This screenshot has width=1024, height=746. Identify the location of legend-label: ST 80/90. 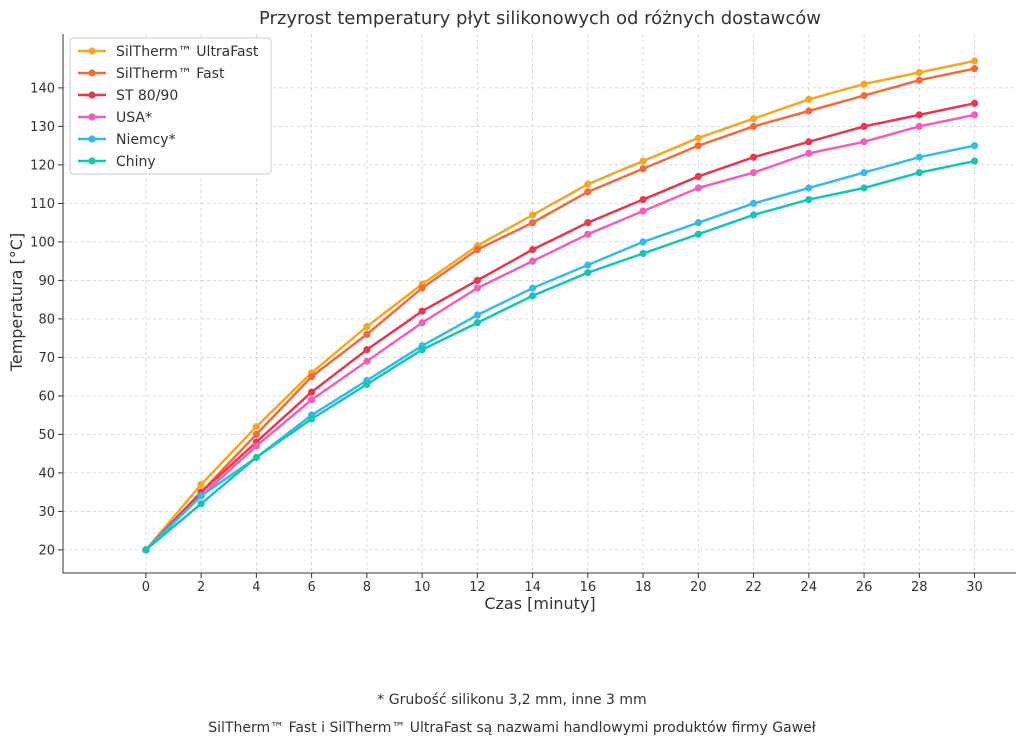
(147, 96).